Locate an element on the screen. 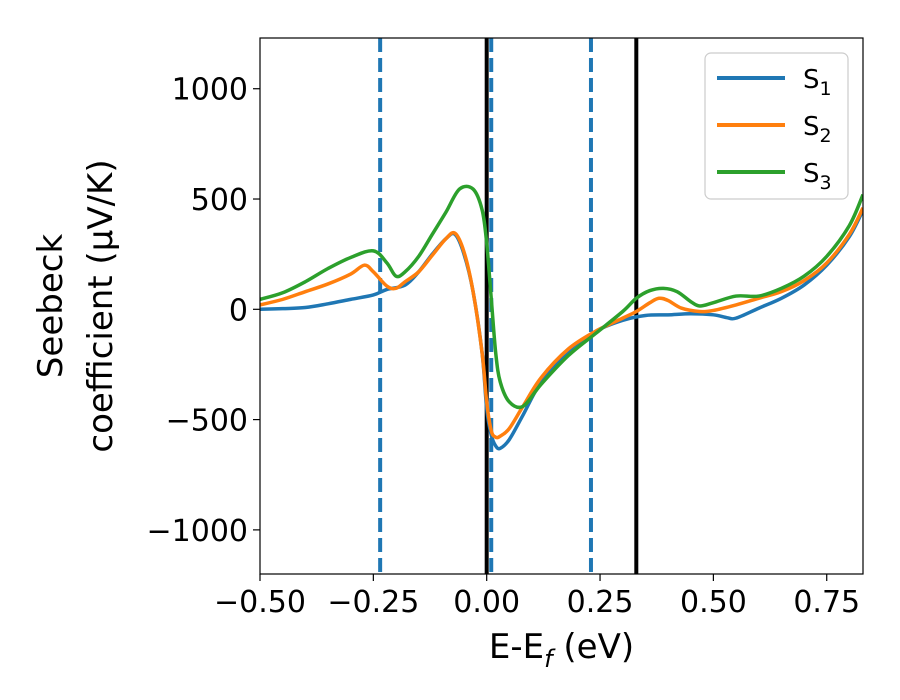 The image size is (900, 700). y-axis-label-line1: Seebeck is located at coordinates (51, 306).